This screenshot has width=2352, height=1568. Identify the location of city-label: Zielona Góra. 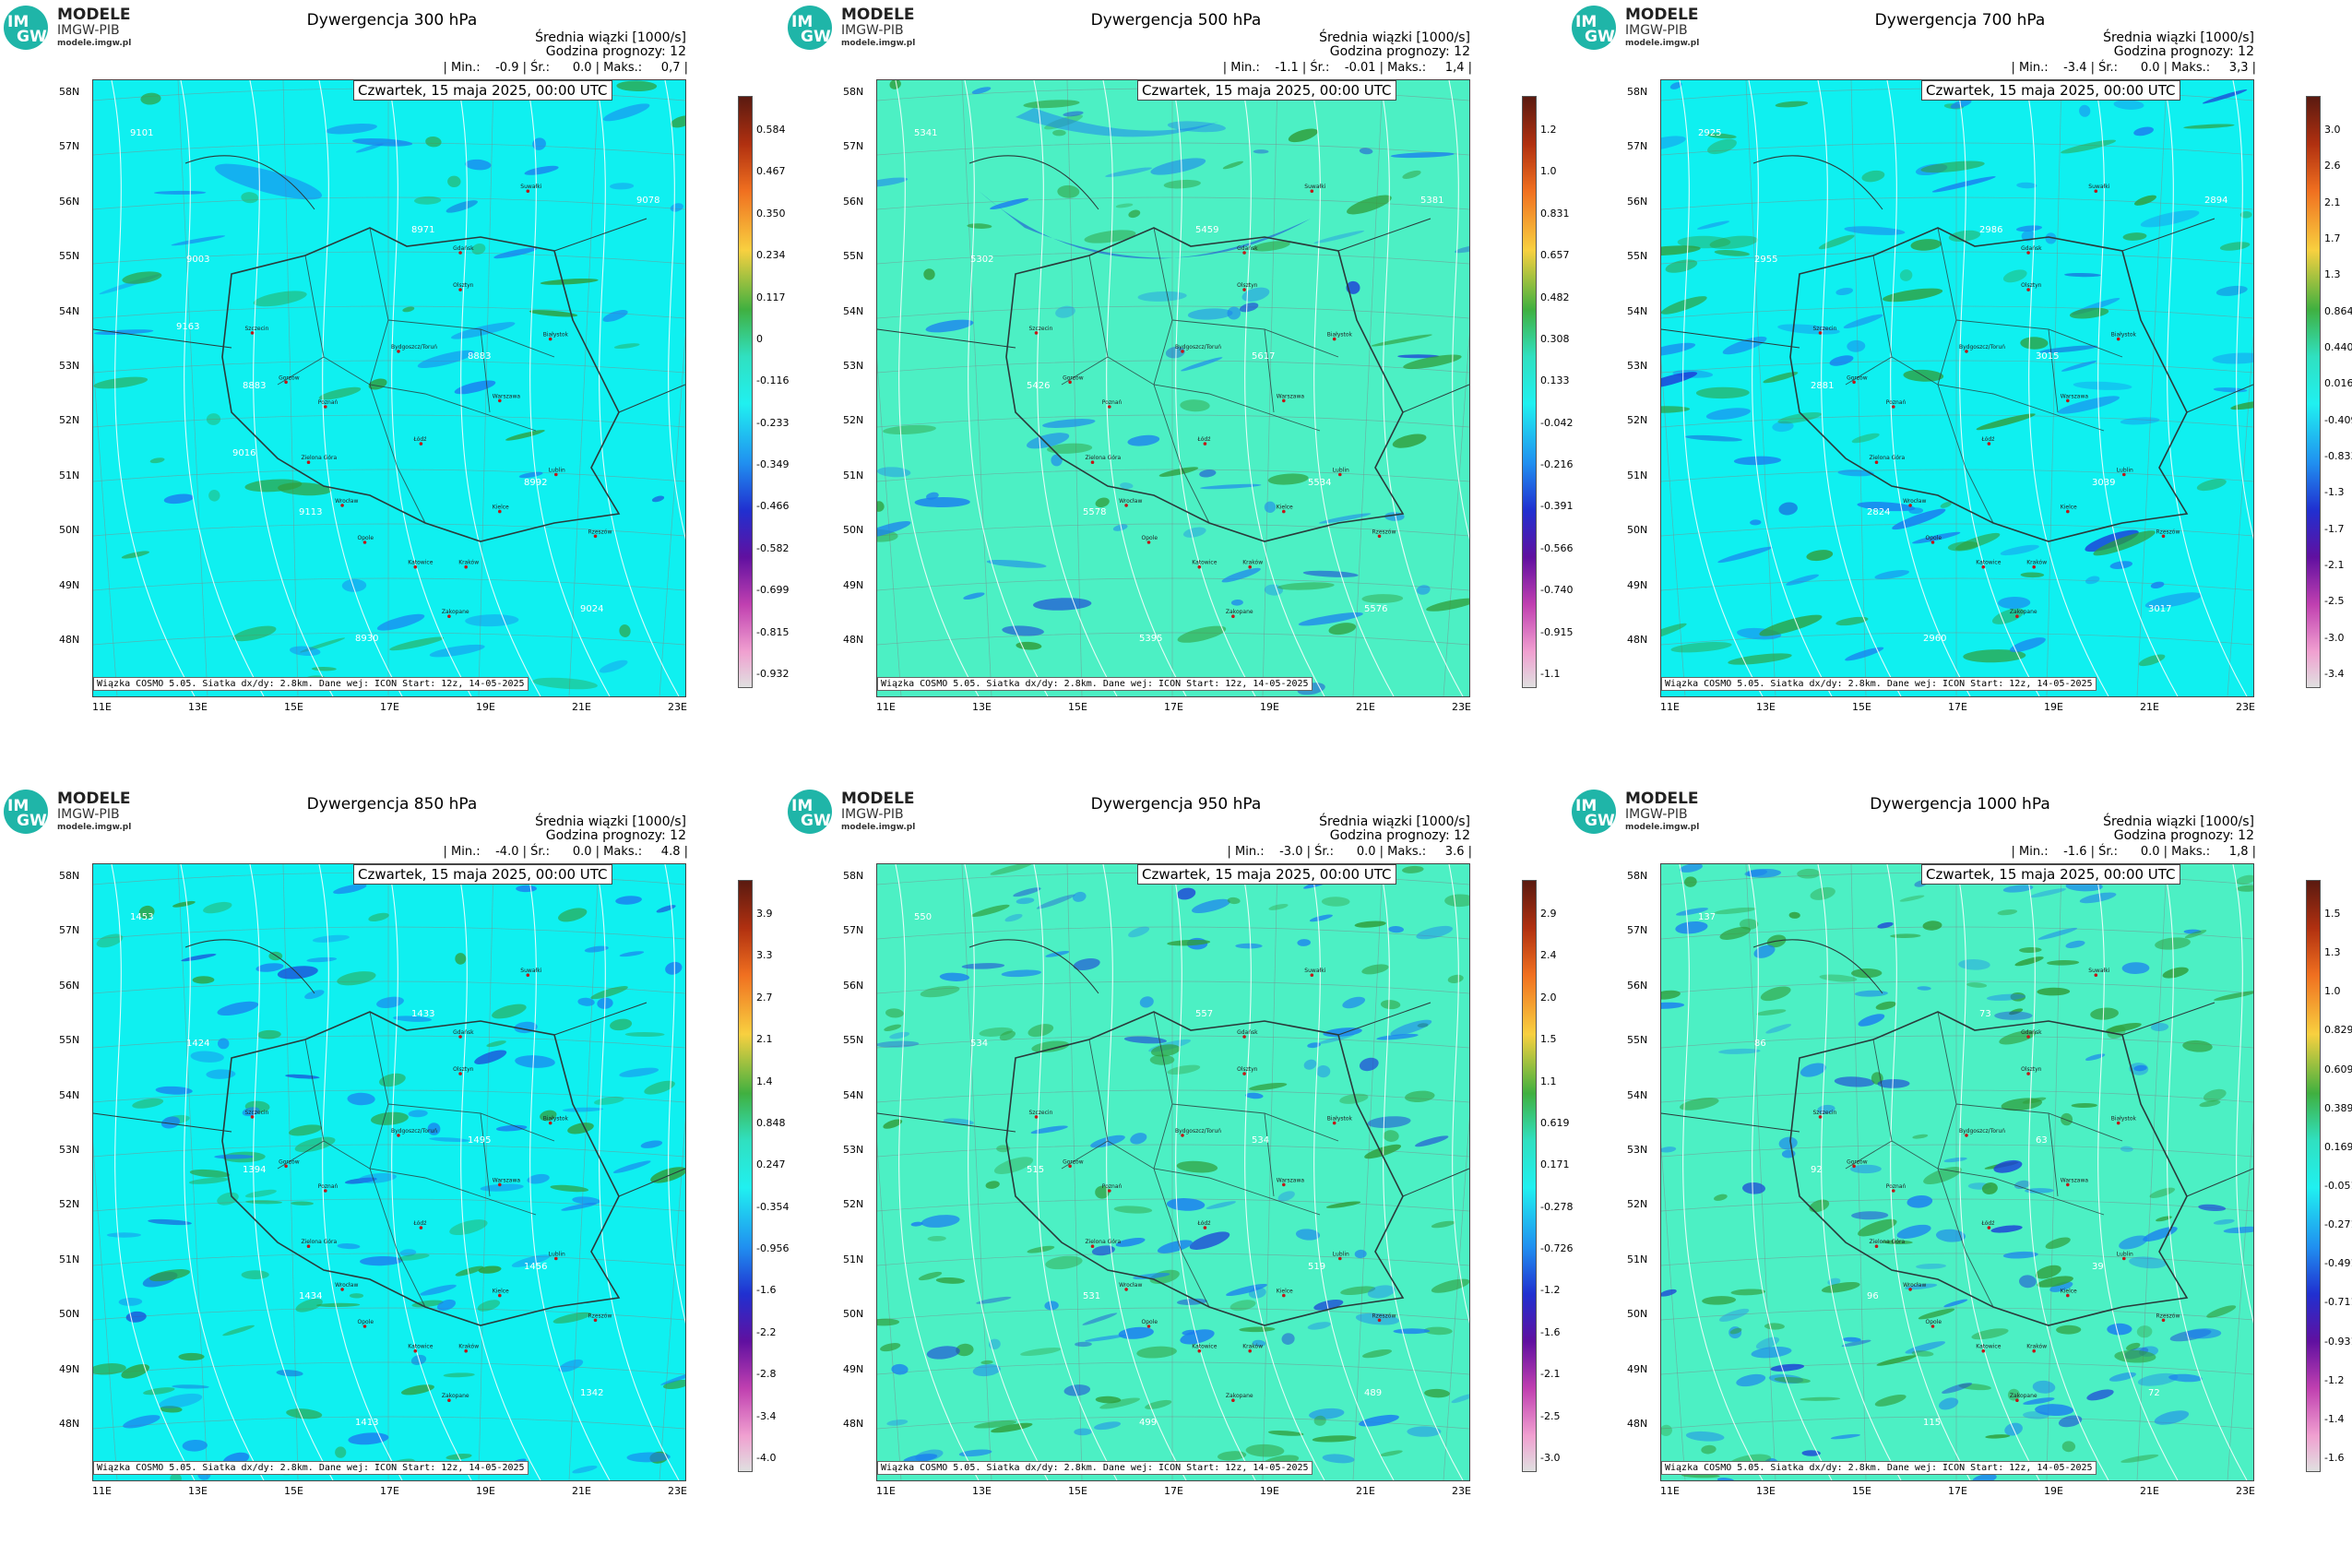
(1888, 458).